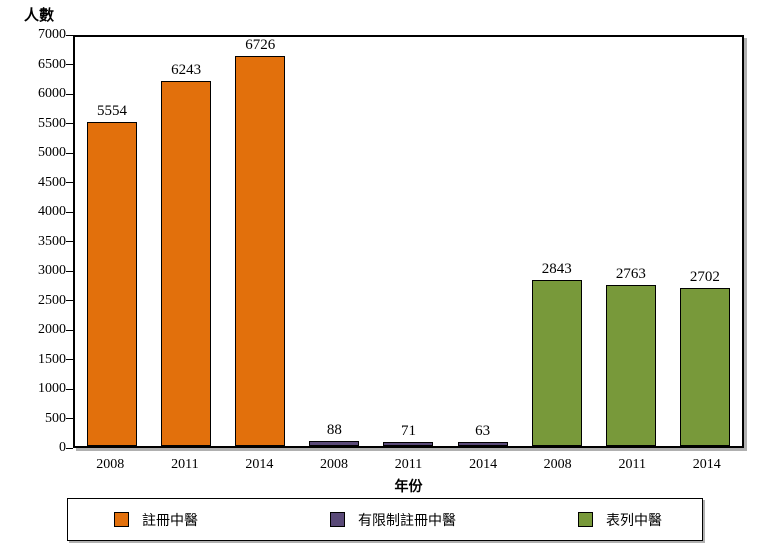 Image resolution: width=766 pixels, height=551 pixels. Describe the element at coordinates (705, 241) in the screenshot. I see `bar-slot: 2702` at that location.